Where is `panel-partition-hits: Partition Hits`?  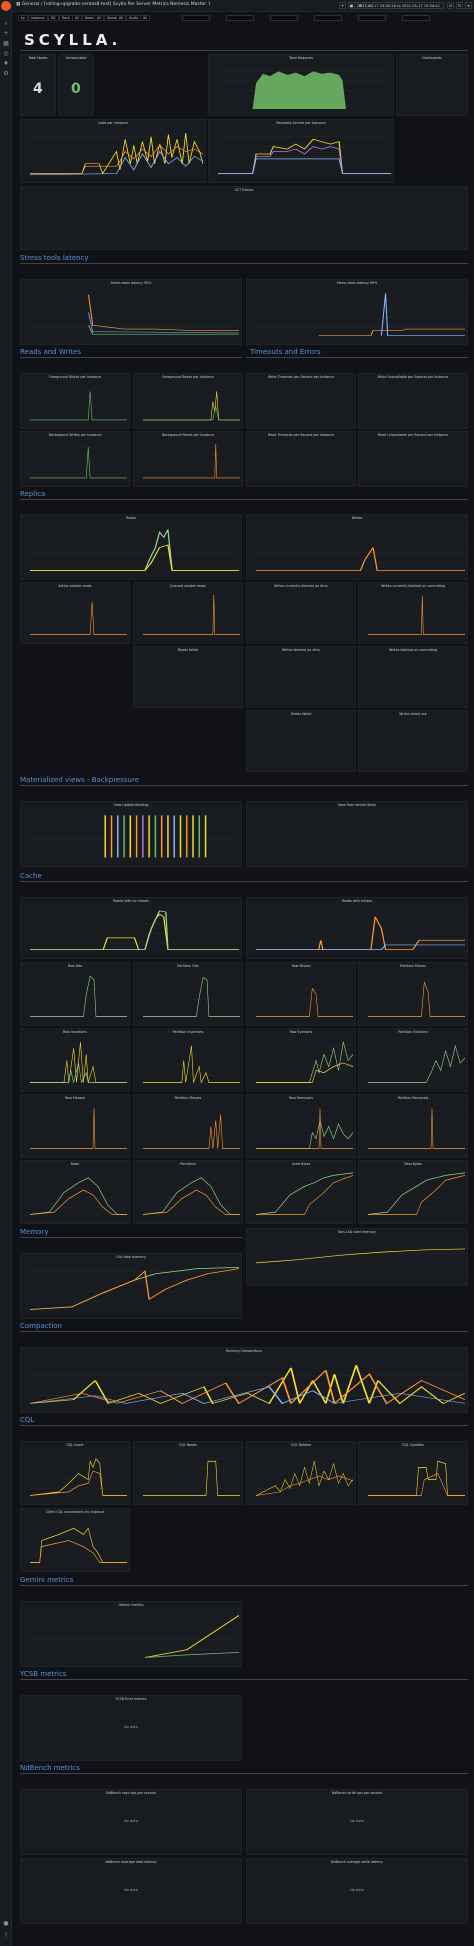
panel-partition-hits: Partition Hits is located at coordinates (188, 994).